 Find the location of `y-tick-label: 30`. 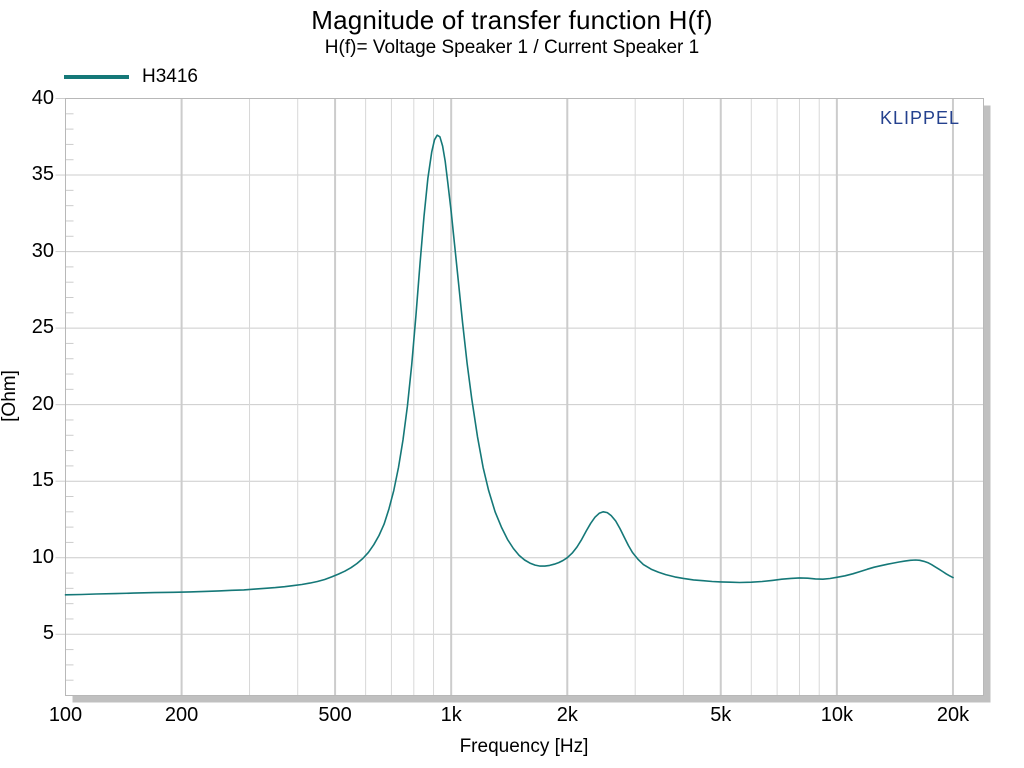

y-tick-label: 30 is located at coordinates (42, 250).